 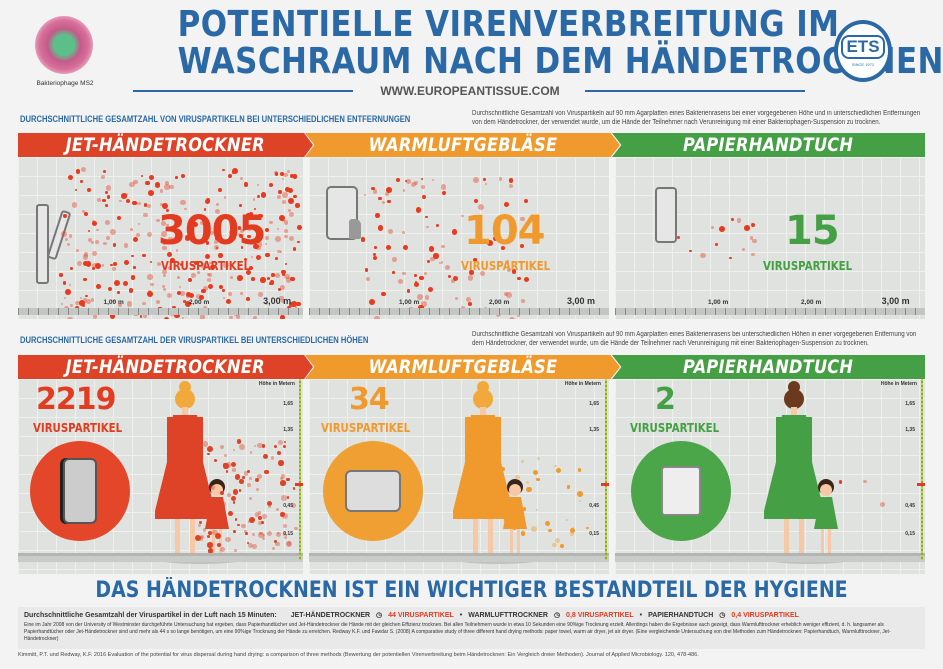 I want to click on distance-panel-warm: 104 VIRUSPARTIKEL 1,00 m 2,00 m 3,00 m, so click(x=459, y=238).